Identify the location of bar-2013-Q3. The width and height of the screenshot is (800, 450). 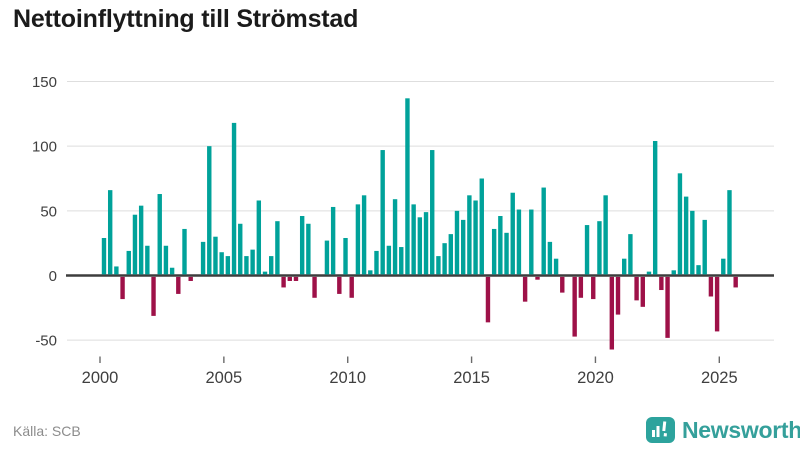
(432, 212).